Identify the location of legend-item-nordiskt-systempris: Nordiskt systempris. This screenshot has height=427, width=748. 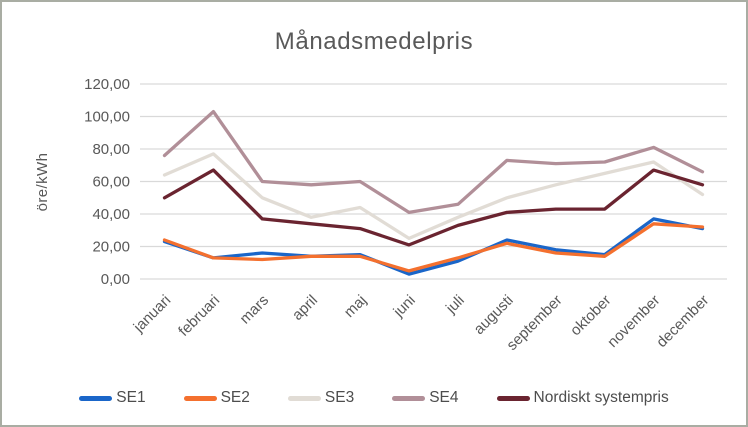
(582, 398).